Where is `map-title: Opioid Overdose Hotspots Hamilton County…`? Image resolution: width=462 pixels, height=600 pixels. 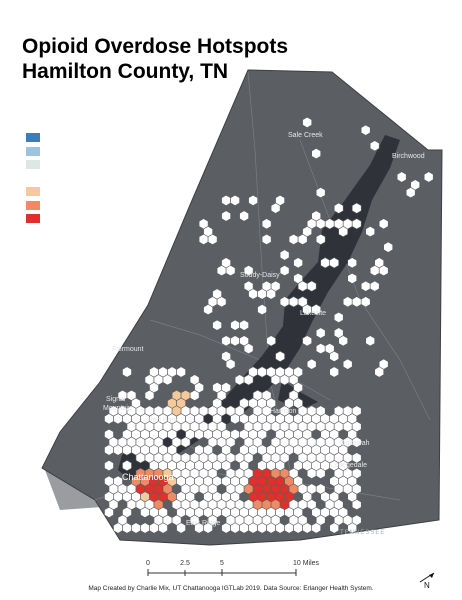 map-title: Opioid Overdose Hotspots Hamilton County… is located at coordinates (155, 59).